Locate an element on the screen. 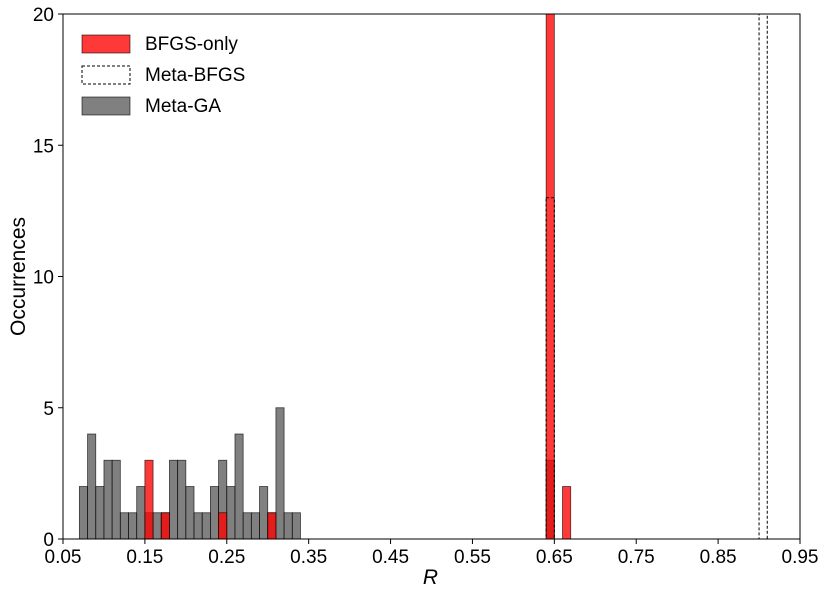  x-tick-label-3: 0.35 is located at coordinates (308, 557).